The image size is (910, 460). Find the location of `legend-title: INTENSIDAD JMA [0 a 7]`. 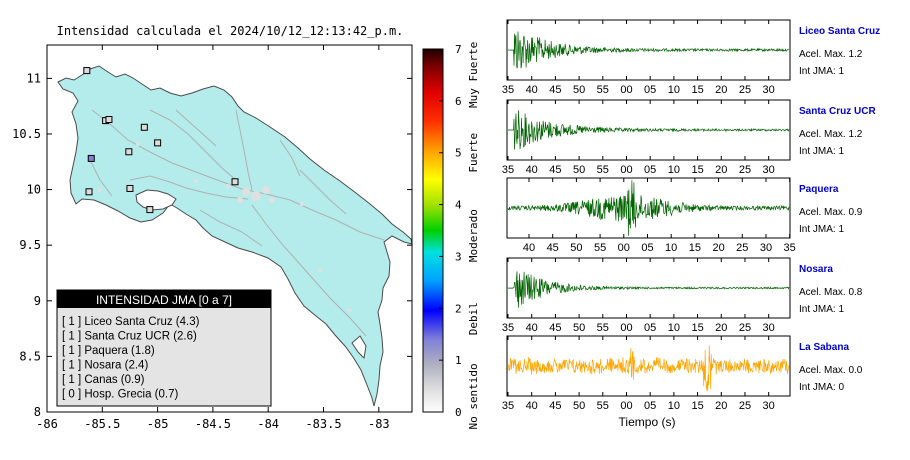

legend-title: INTENSIDAD JMA [0 a 7] is located at coordinates (164, 300).